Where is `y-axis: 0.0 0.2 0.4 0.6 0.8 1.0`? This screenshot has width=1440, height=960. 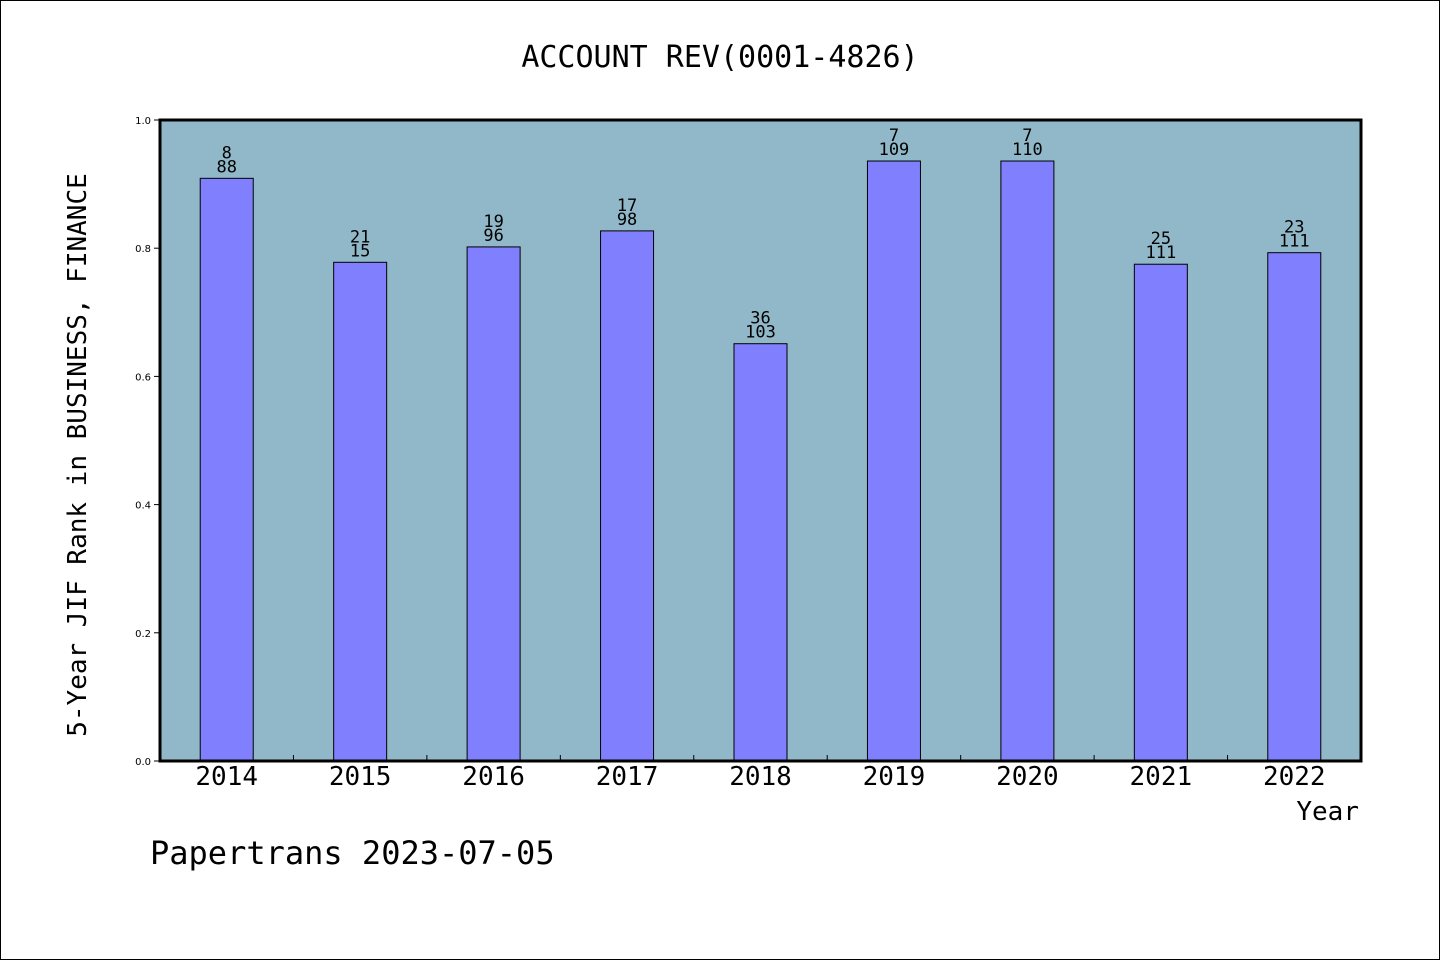
y-axis: 0.0 0.2 0.4 0.6 0.8 1.0 is located at coordinates (147, 442).